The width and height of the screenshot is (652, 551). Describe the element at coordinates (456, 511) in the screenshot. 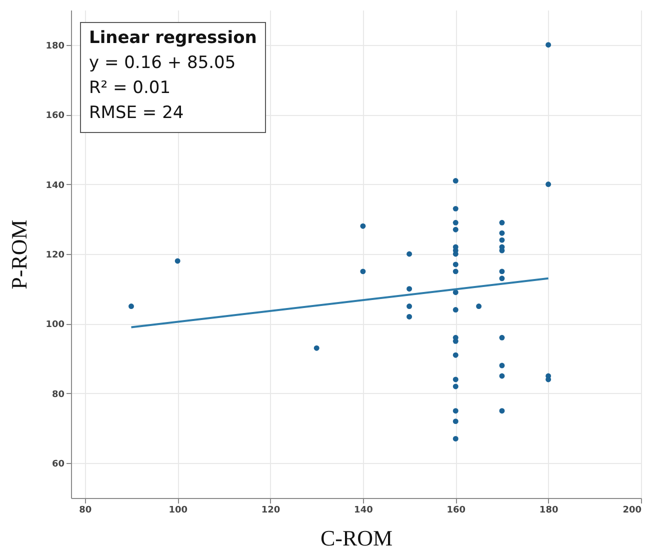

I see `x-tick-label: 160` at that location.